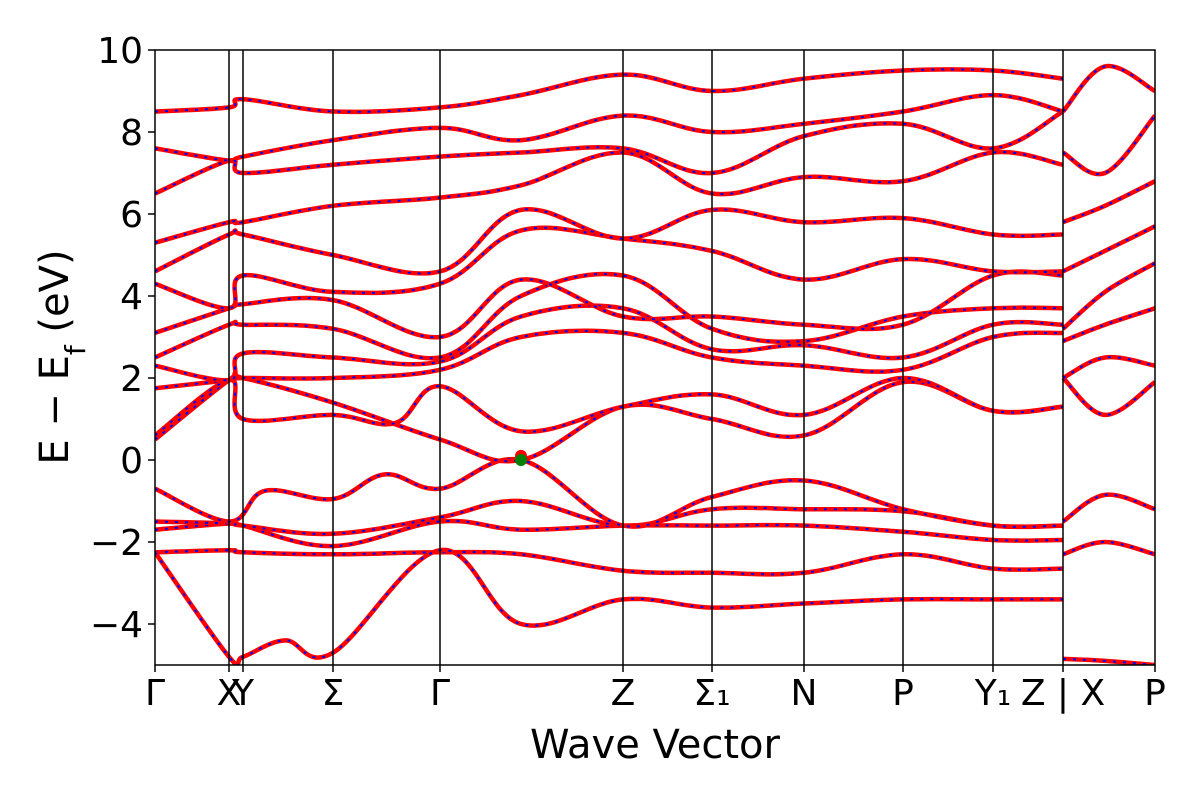 This screenshot has height=800, width=1200. I want to click on markers-layer, so click(521, 457).